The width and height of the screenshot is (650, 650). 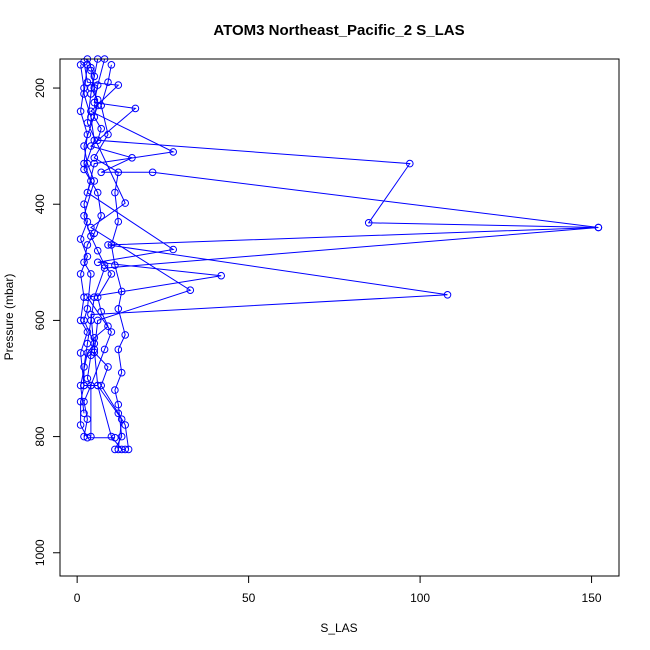 What do you see at coordinates (338, 590) in the screenshot?
I see `x-axis: 0 50 100 150` at bounding box center [338, 590].